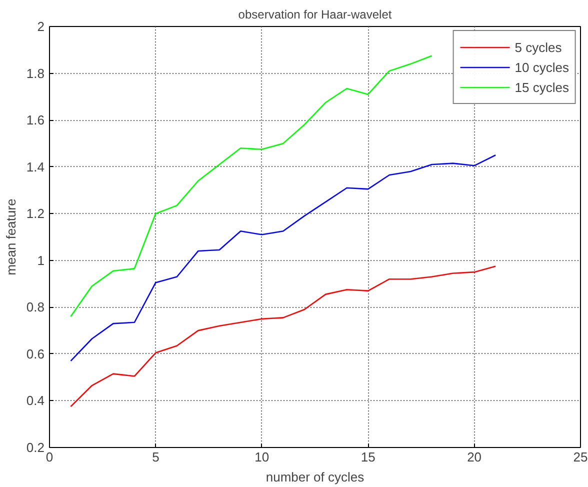 Image resolution: width=588 pixels, height=487 pixels. I want to click on y-axis-title: mean feature, so click(10, 237).